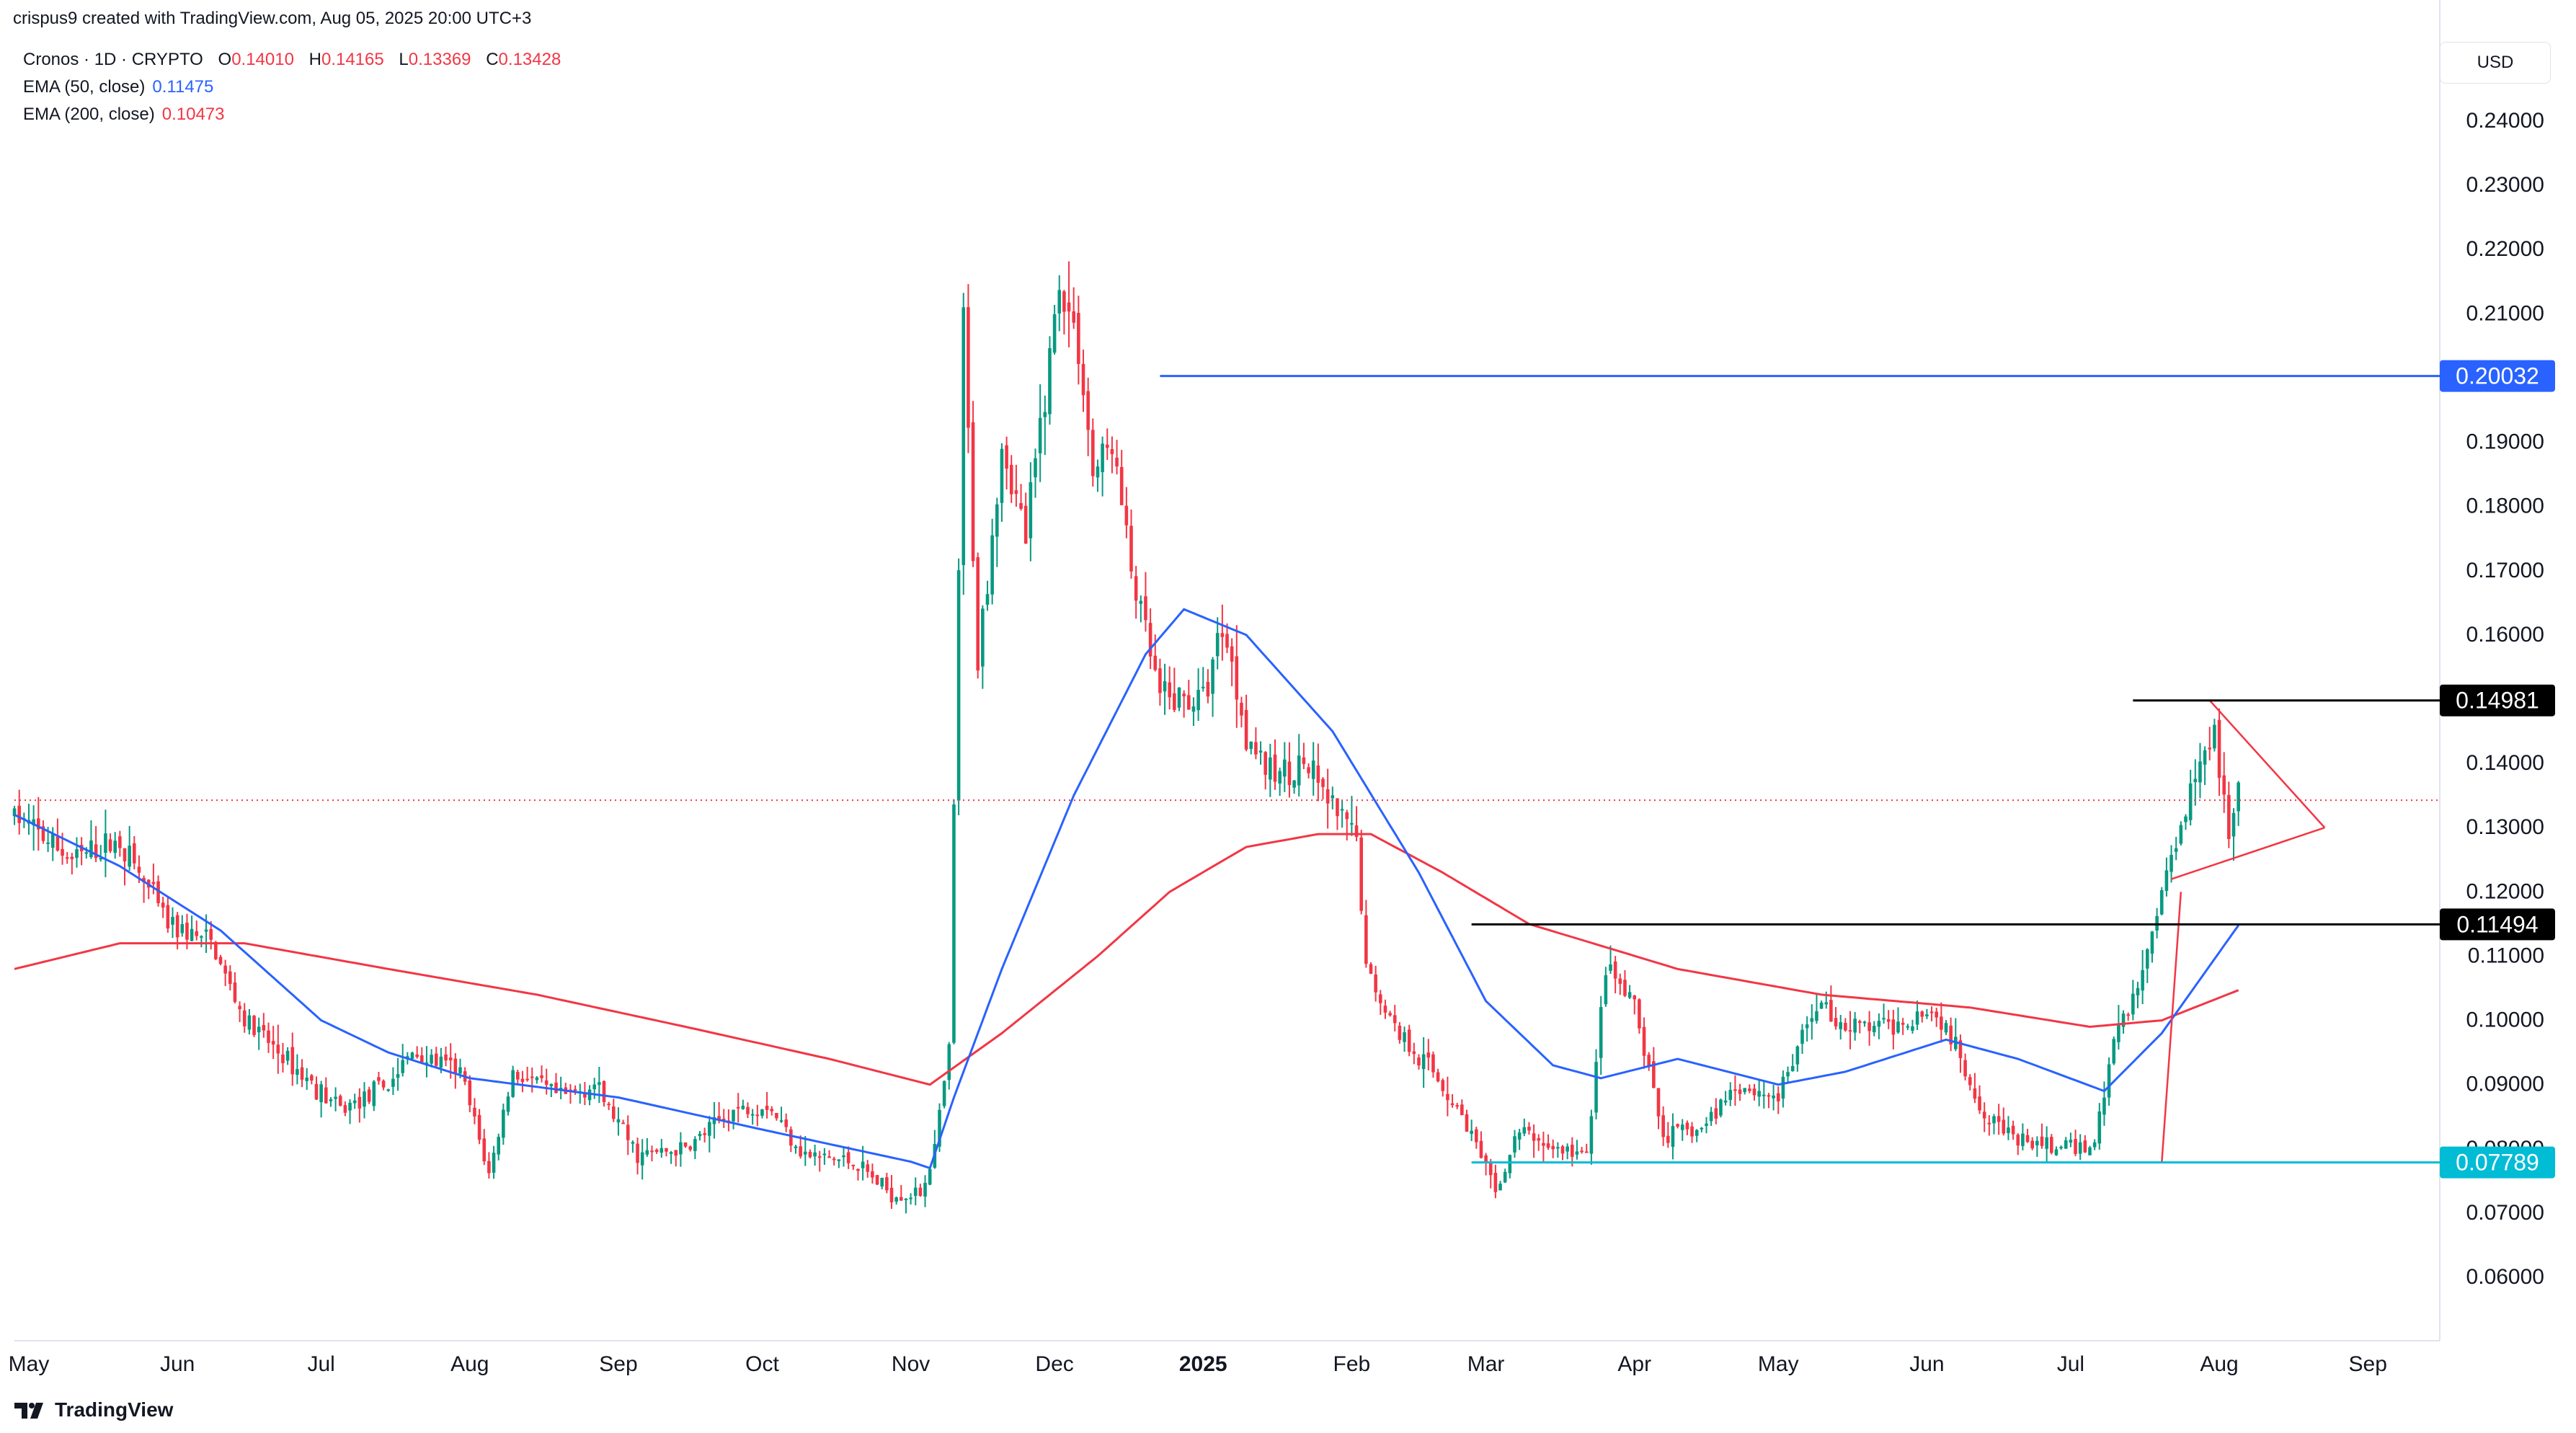 The image size is (2576, 1433). I want to click on price-tick-label: 0.09000, so click(2505, 1084).